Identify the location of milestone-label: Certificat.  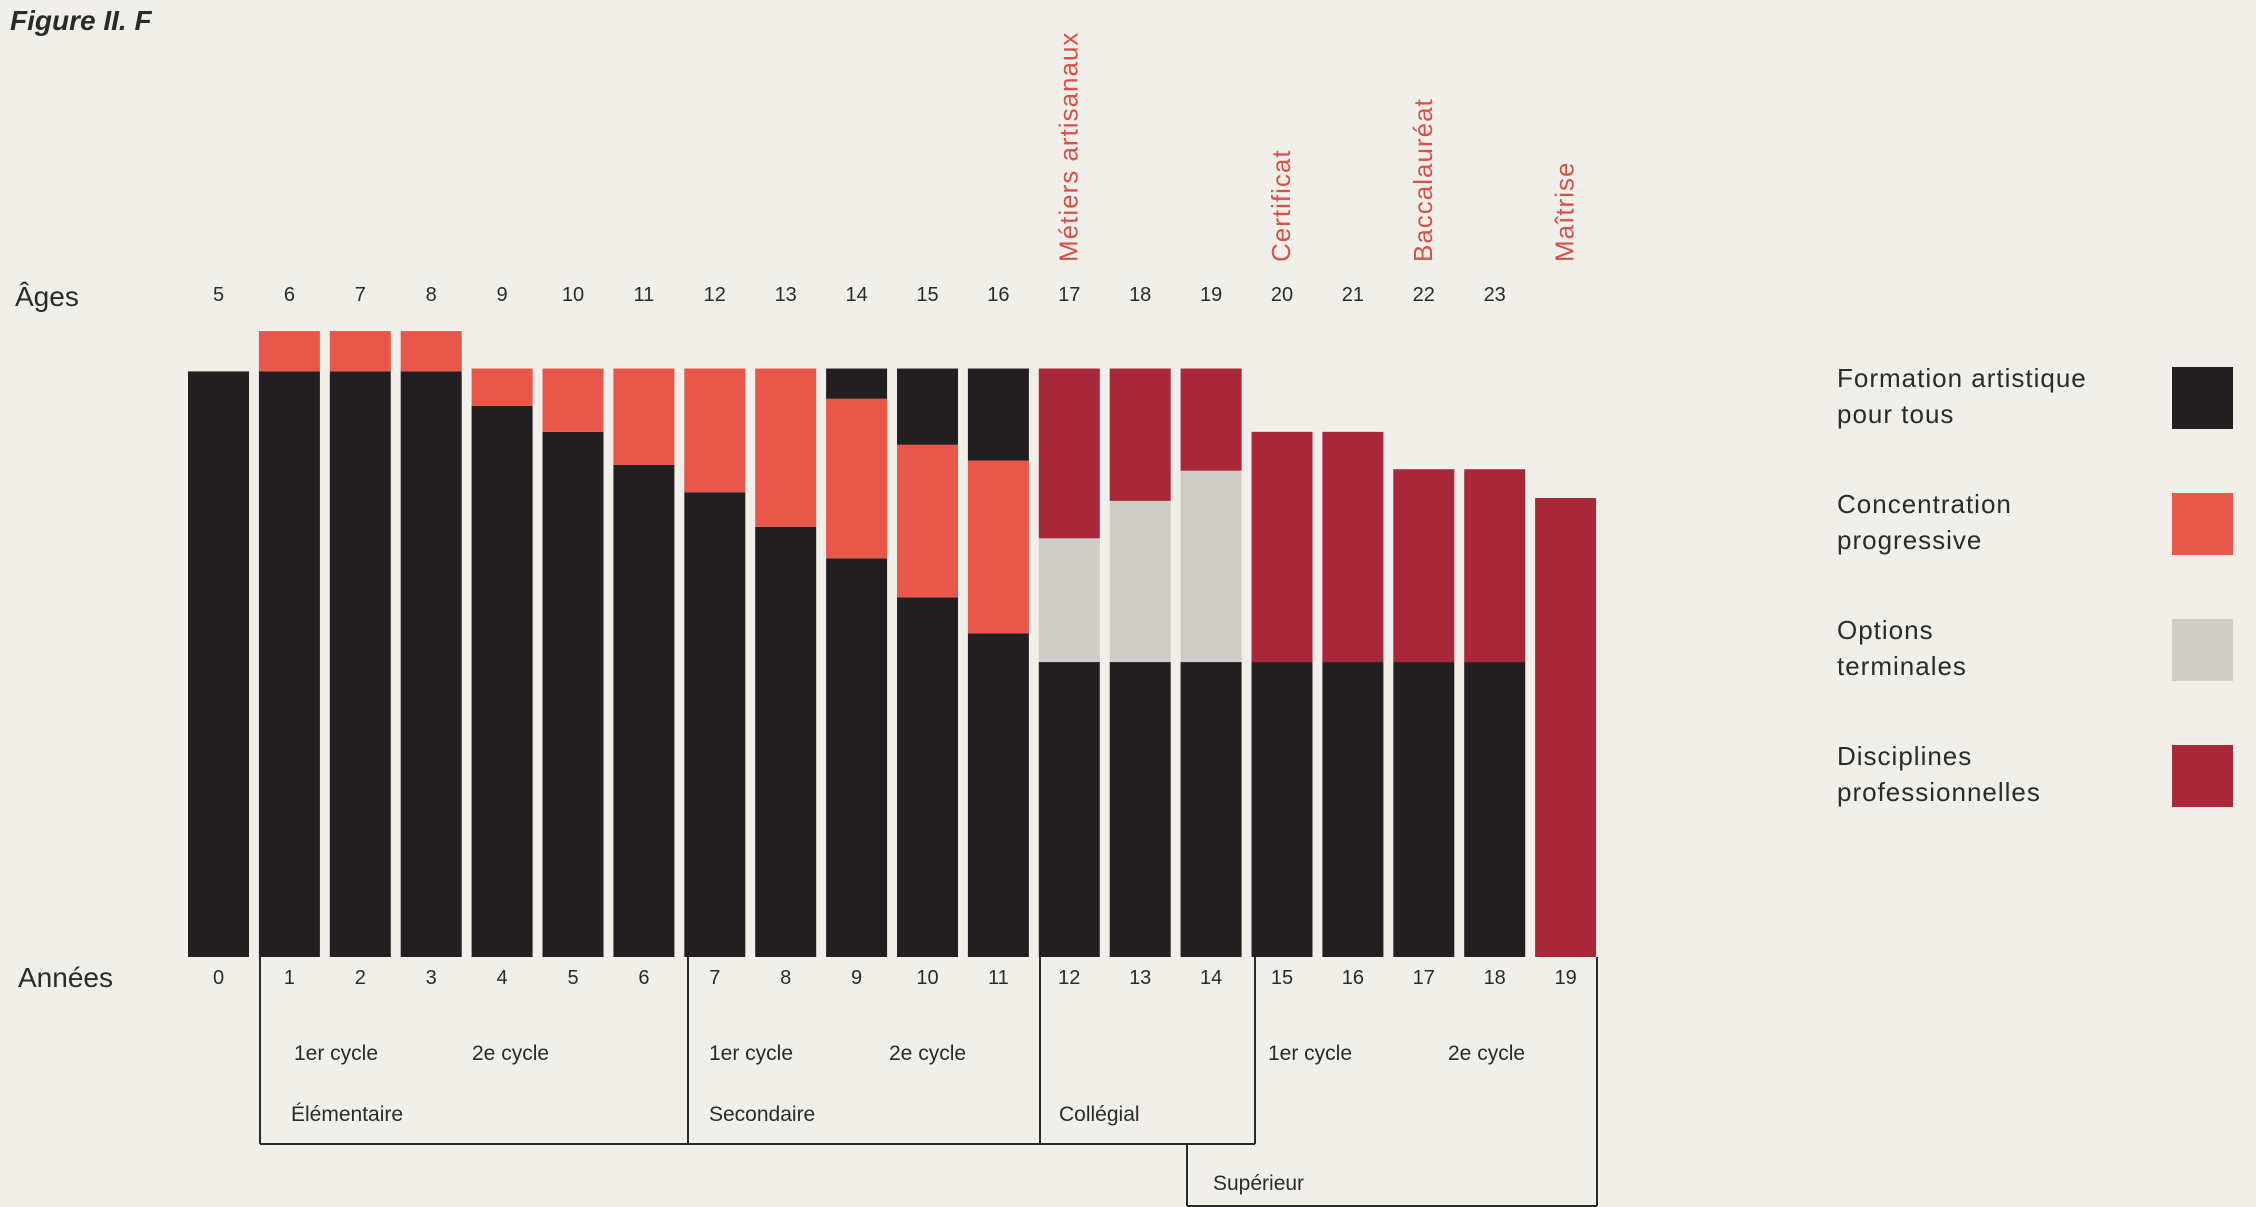
(1281, 205).